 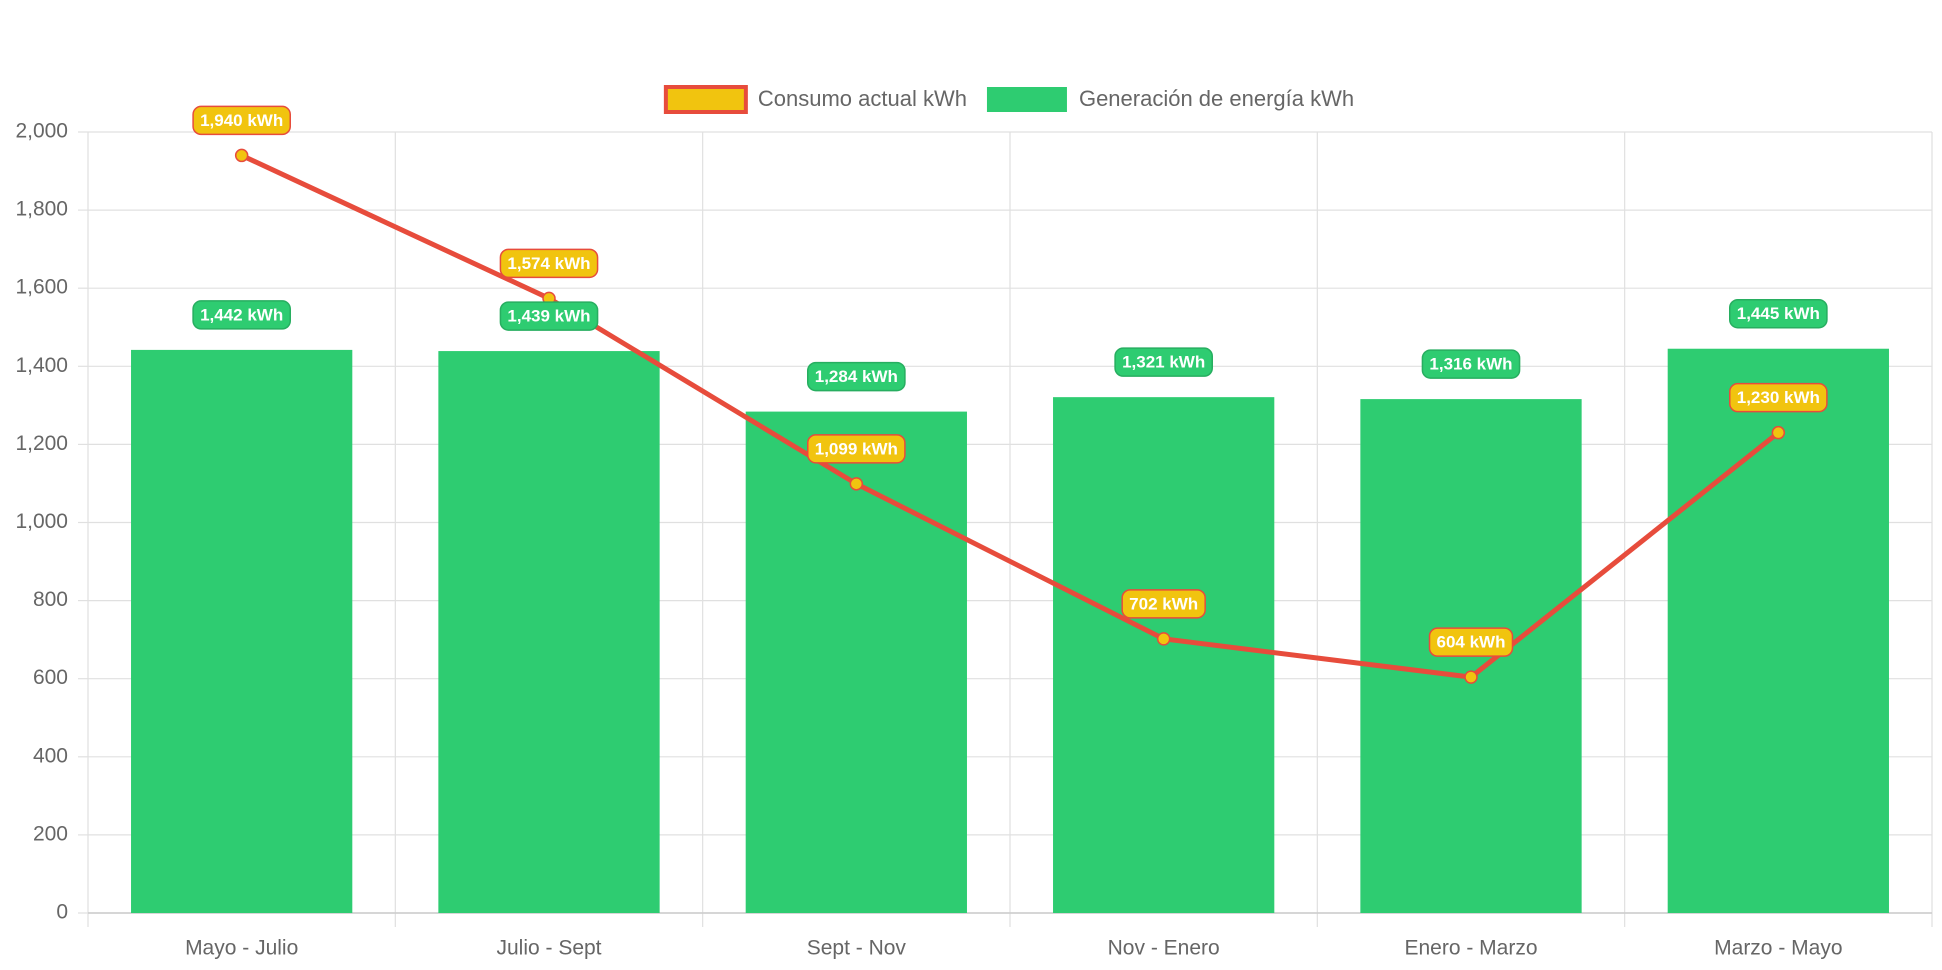 I want to click on x-tick-label: Marzo - Mayo, so click(x=1778, y=948).